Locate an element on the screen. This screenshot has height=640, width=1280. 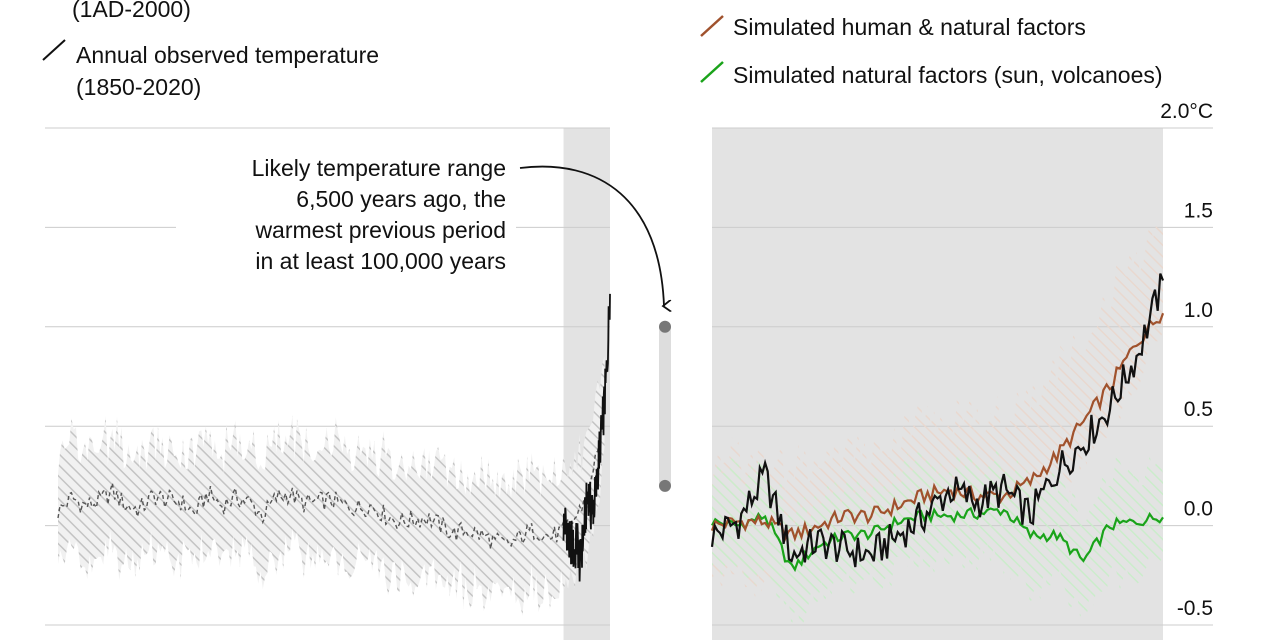
holocene-range-bottom-dot is located at coordinates (665, 485).